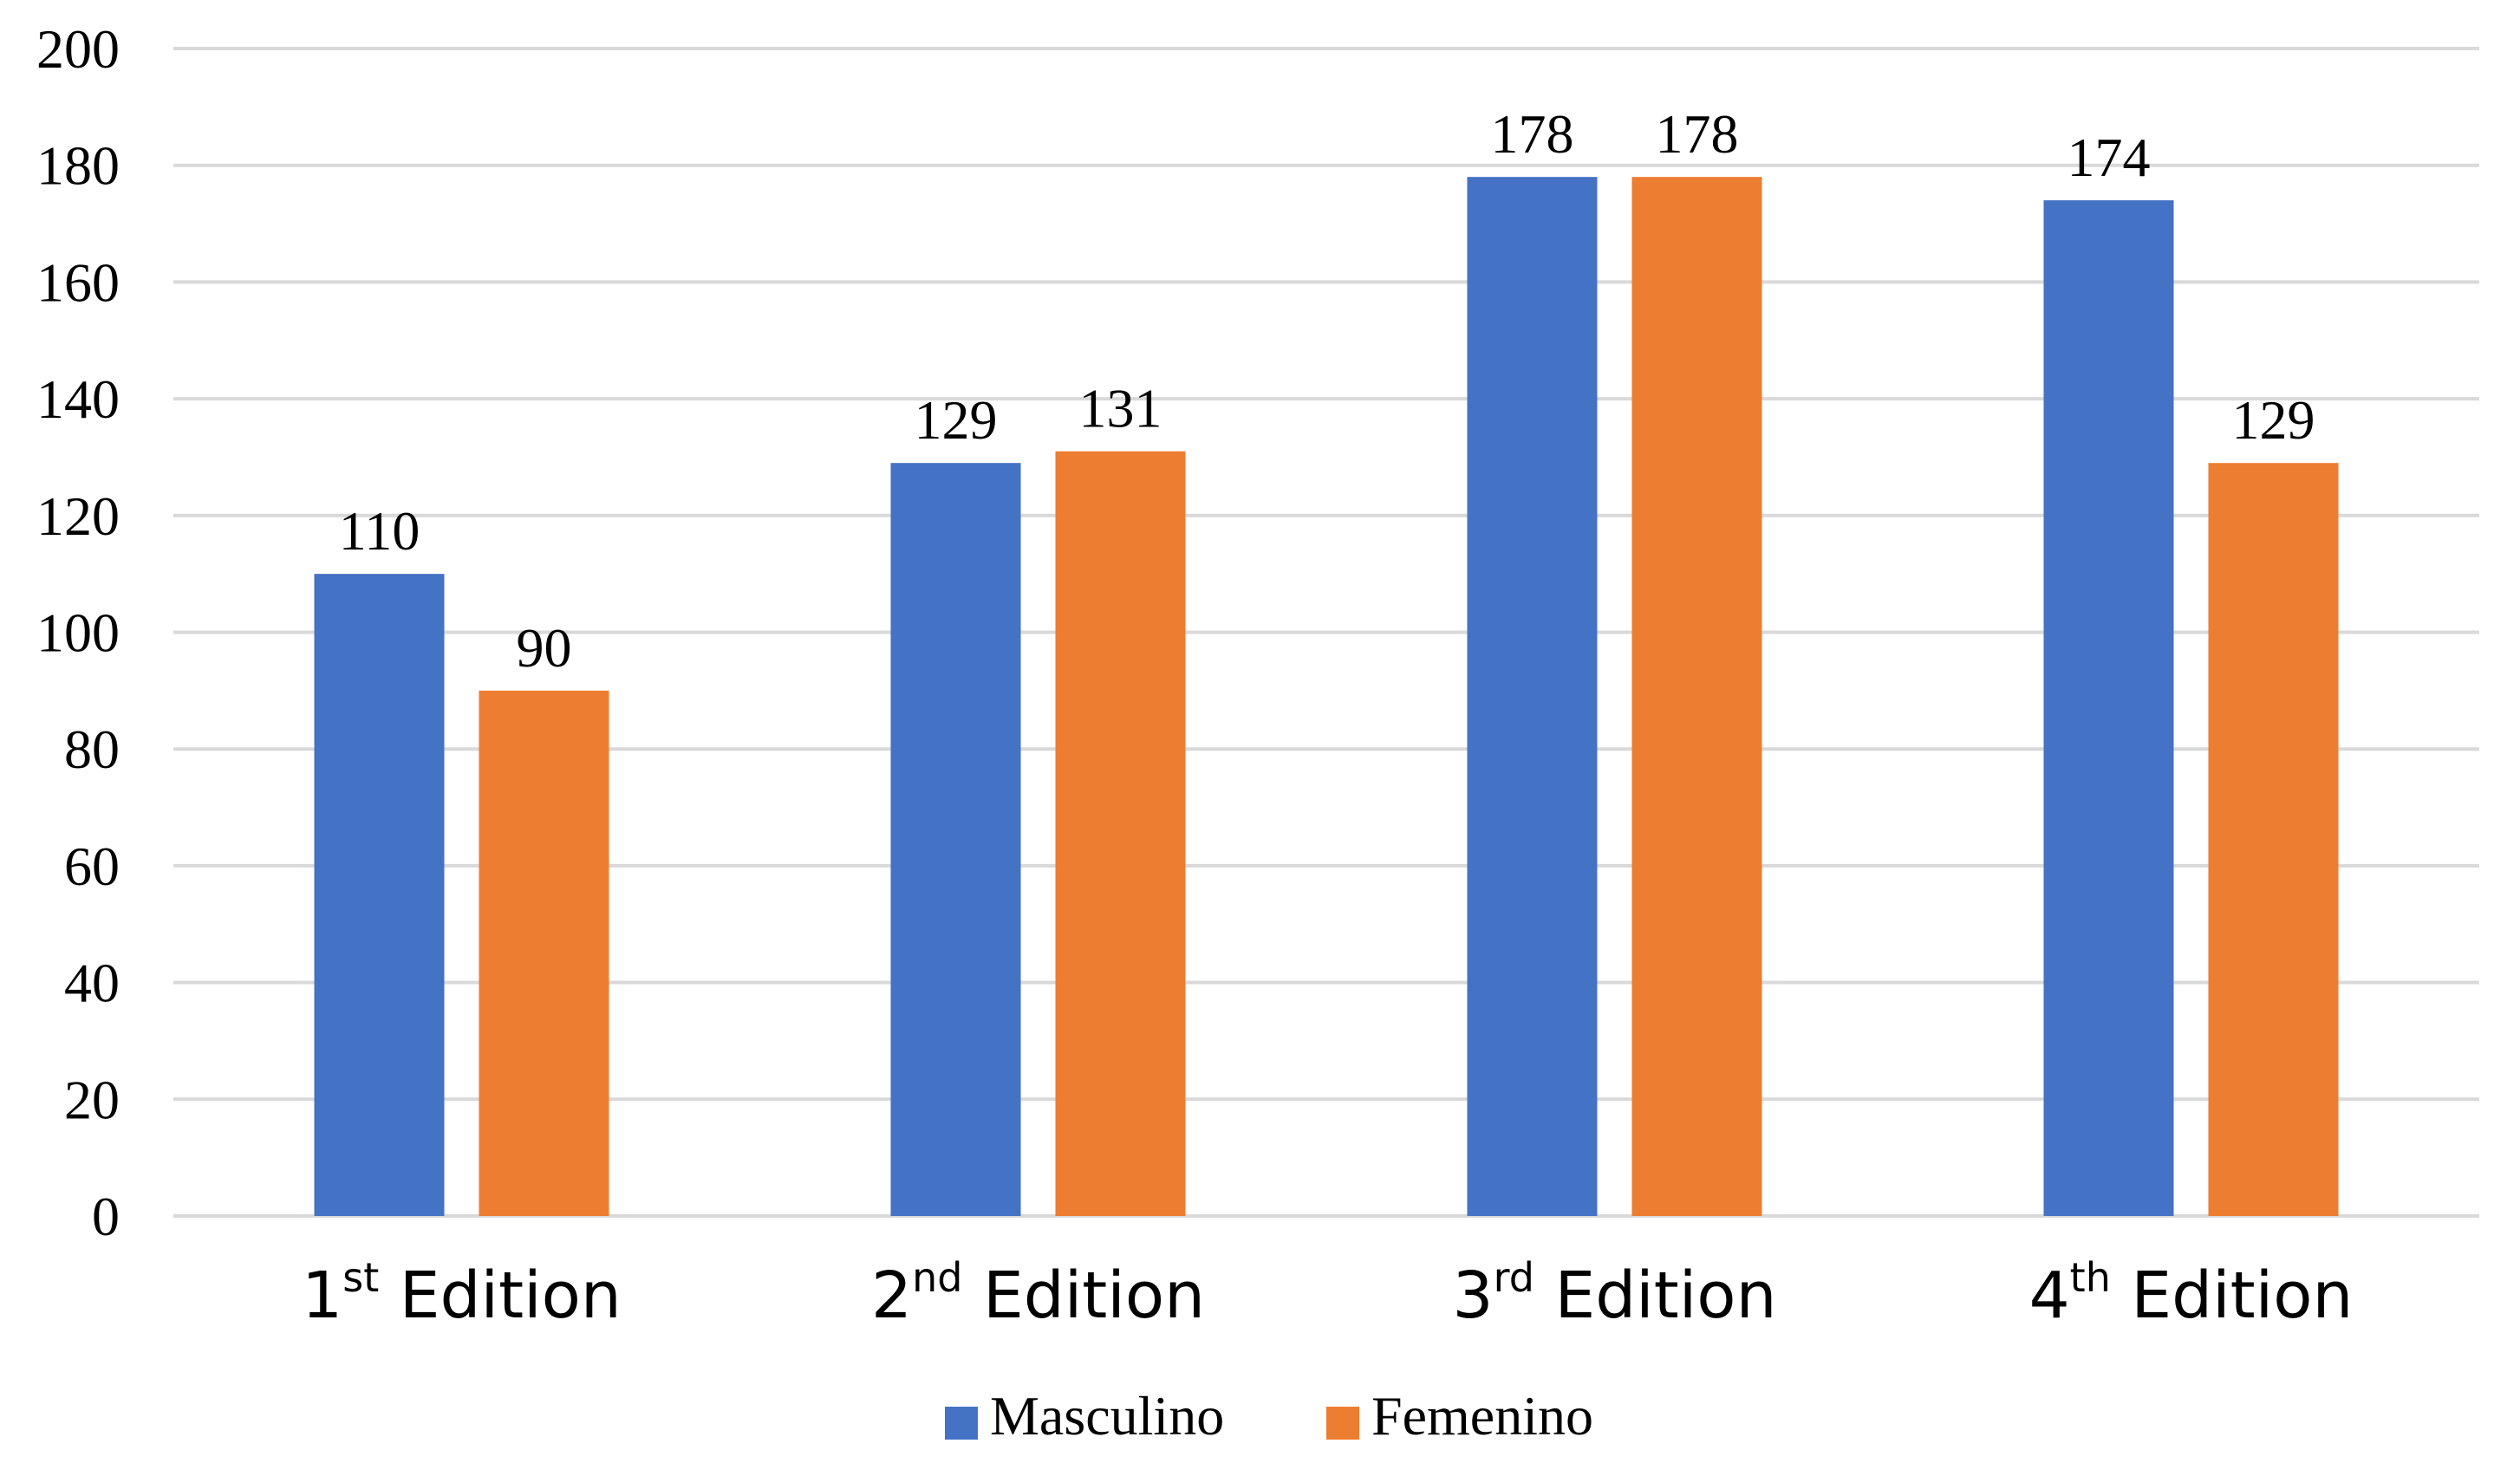  What do you see at coordinates (92, 984) in the screenshot?
I see `y-tick-label: 40` at bounding box center [92, 984].